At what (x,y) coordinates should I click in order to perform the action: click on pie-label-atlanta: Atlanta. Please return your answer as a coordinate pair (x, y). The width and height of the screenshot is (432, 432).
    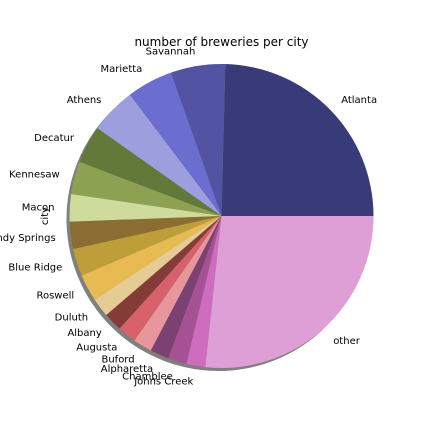
    Looking at the image, I should click on (359, 100).